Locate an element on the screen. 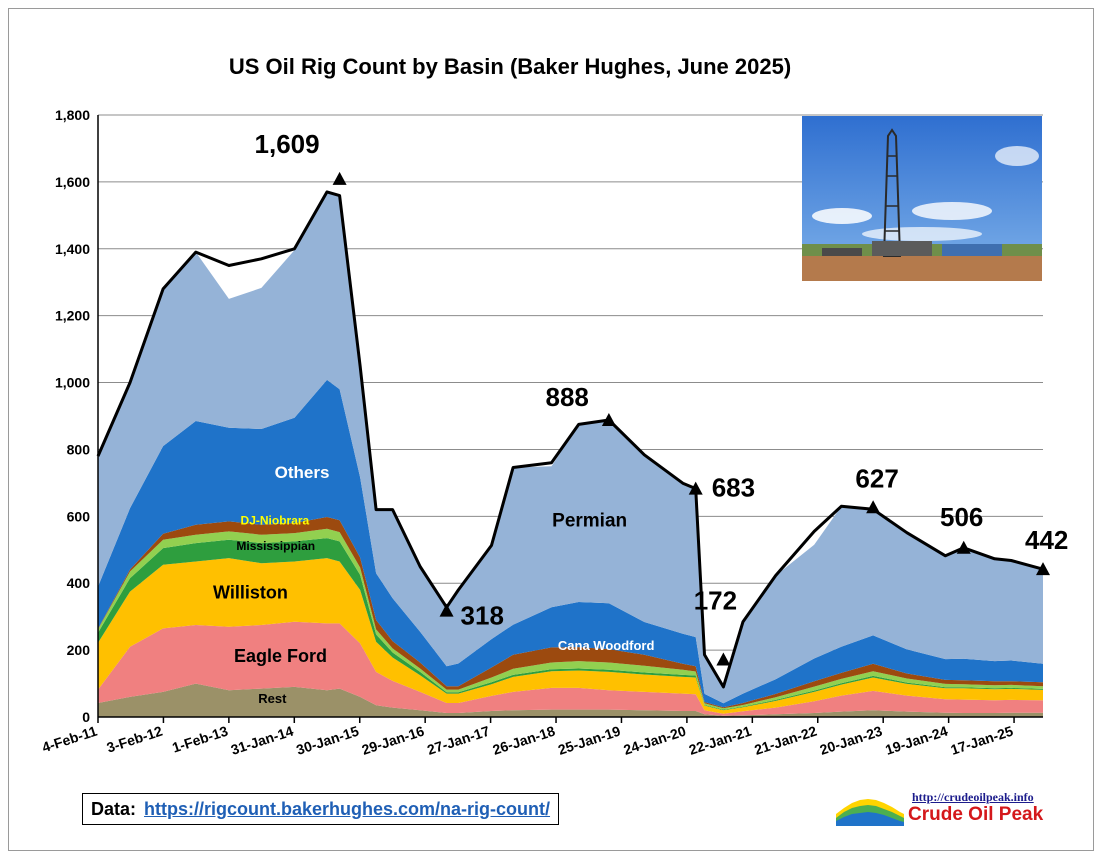 This screenshot has width=1104, height=861. annotation-label: 506 is located at coordinates (961, 517).